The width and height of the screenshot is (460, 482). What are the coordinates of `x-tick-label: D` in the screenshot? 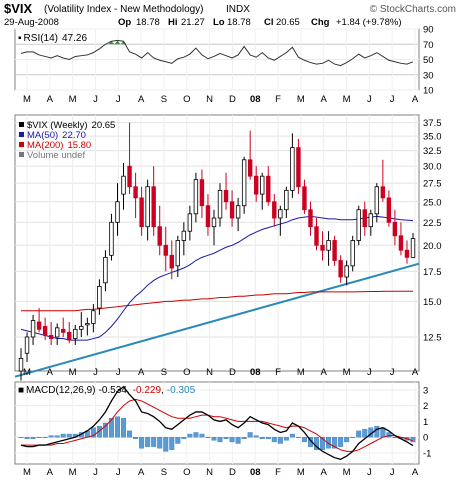 It's located at (232, 99).